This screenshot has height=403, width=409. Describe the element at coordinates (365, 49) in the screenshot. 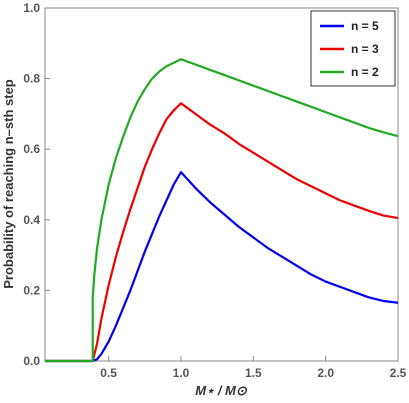

I see `legend-label-1: n = 3` at that location.